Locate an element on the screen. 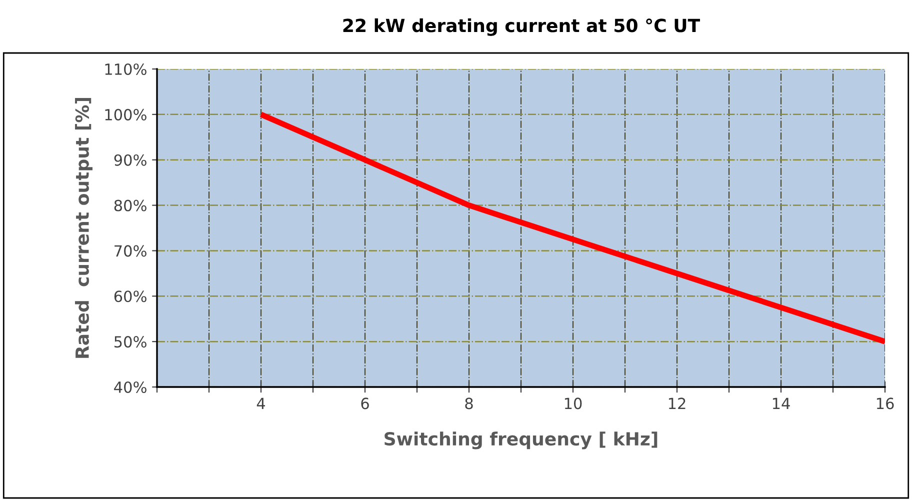  y-tick-label: 110% is located at coordinates (125, 69).